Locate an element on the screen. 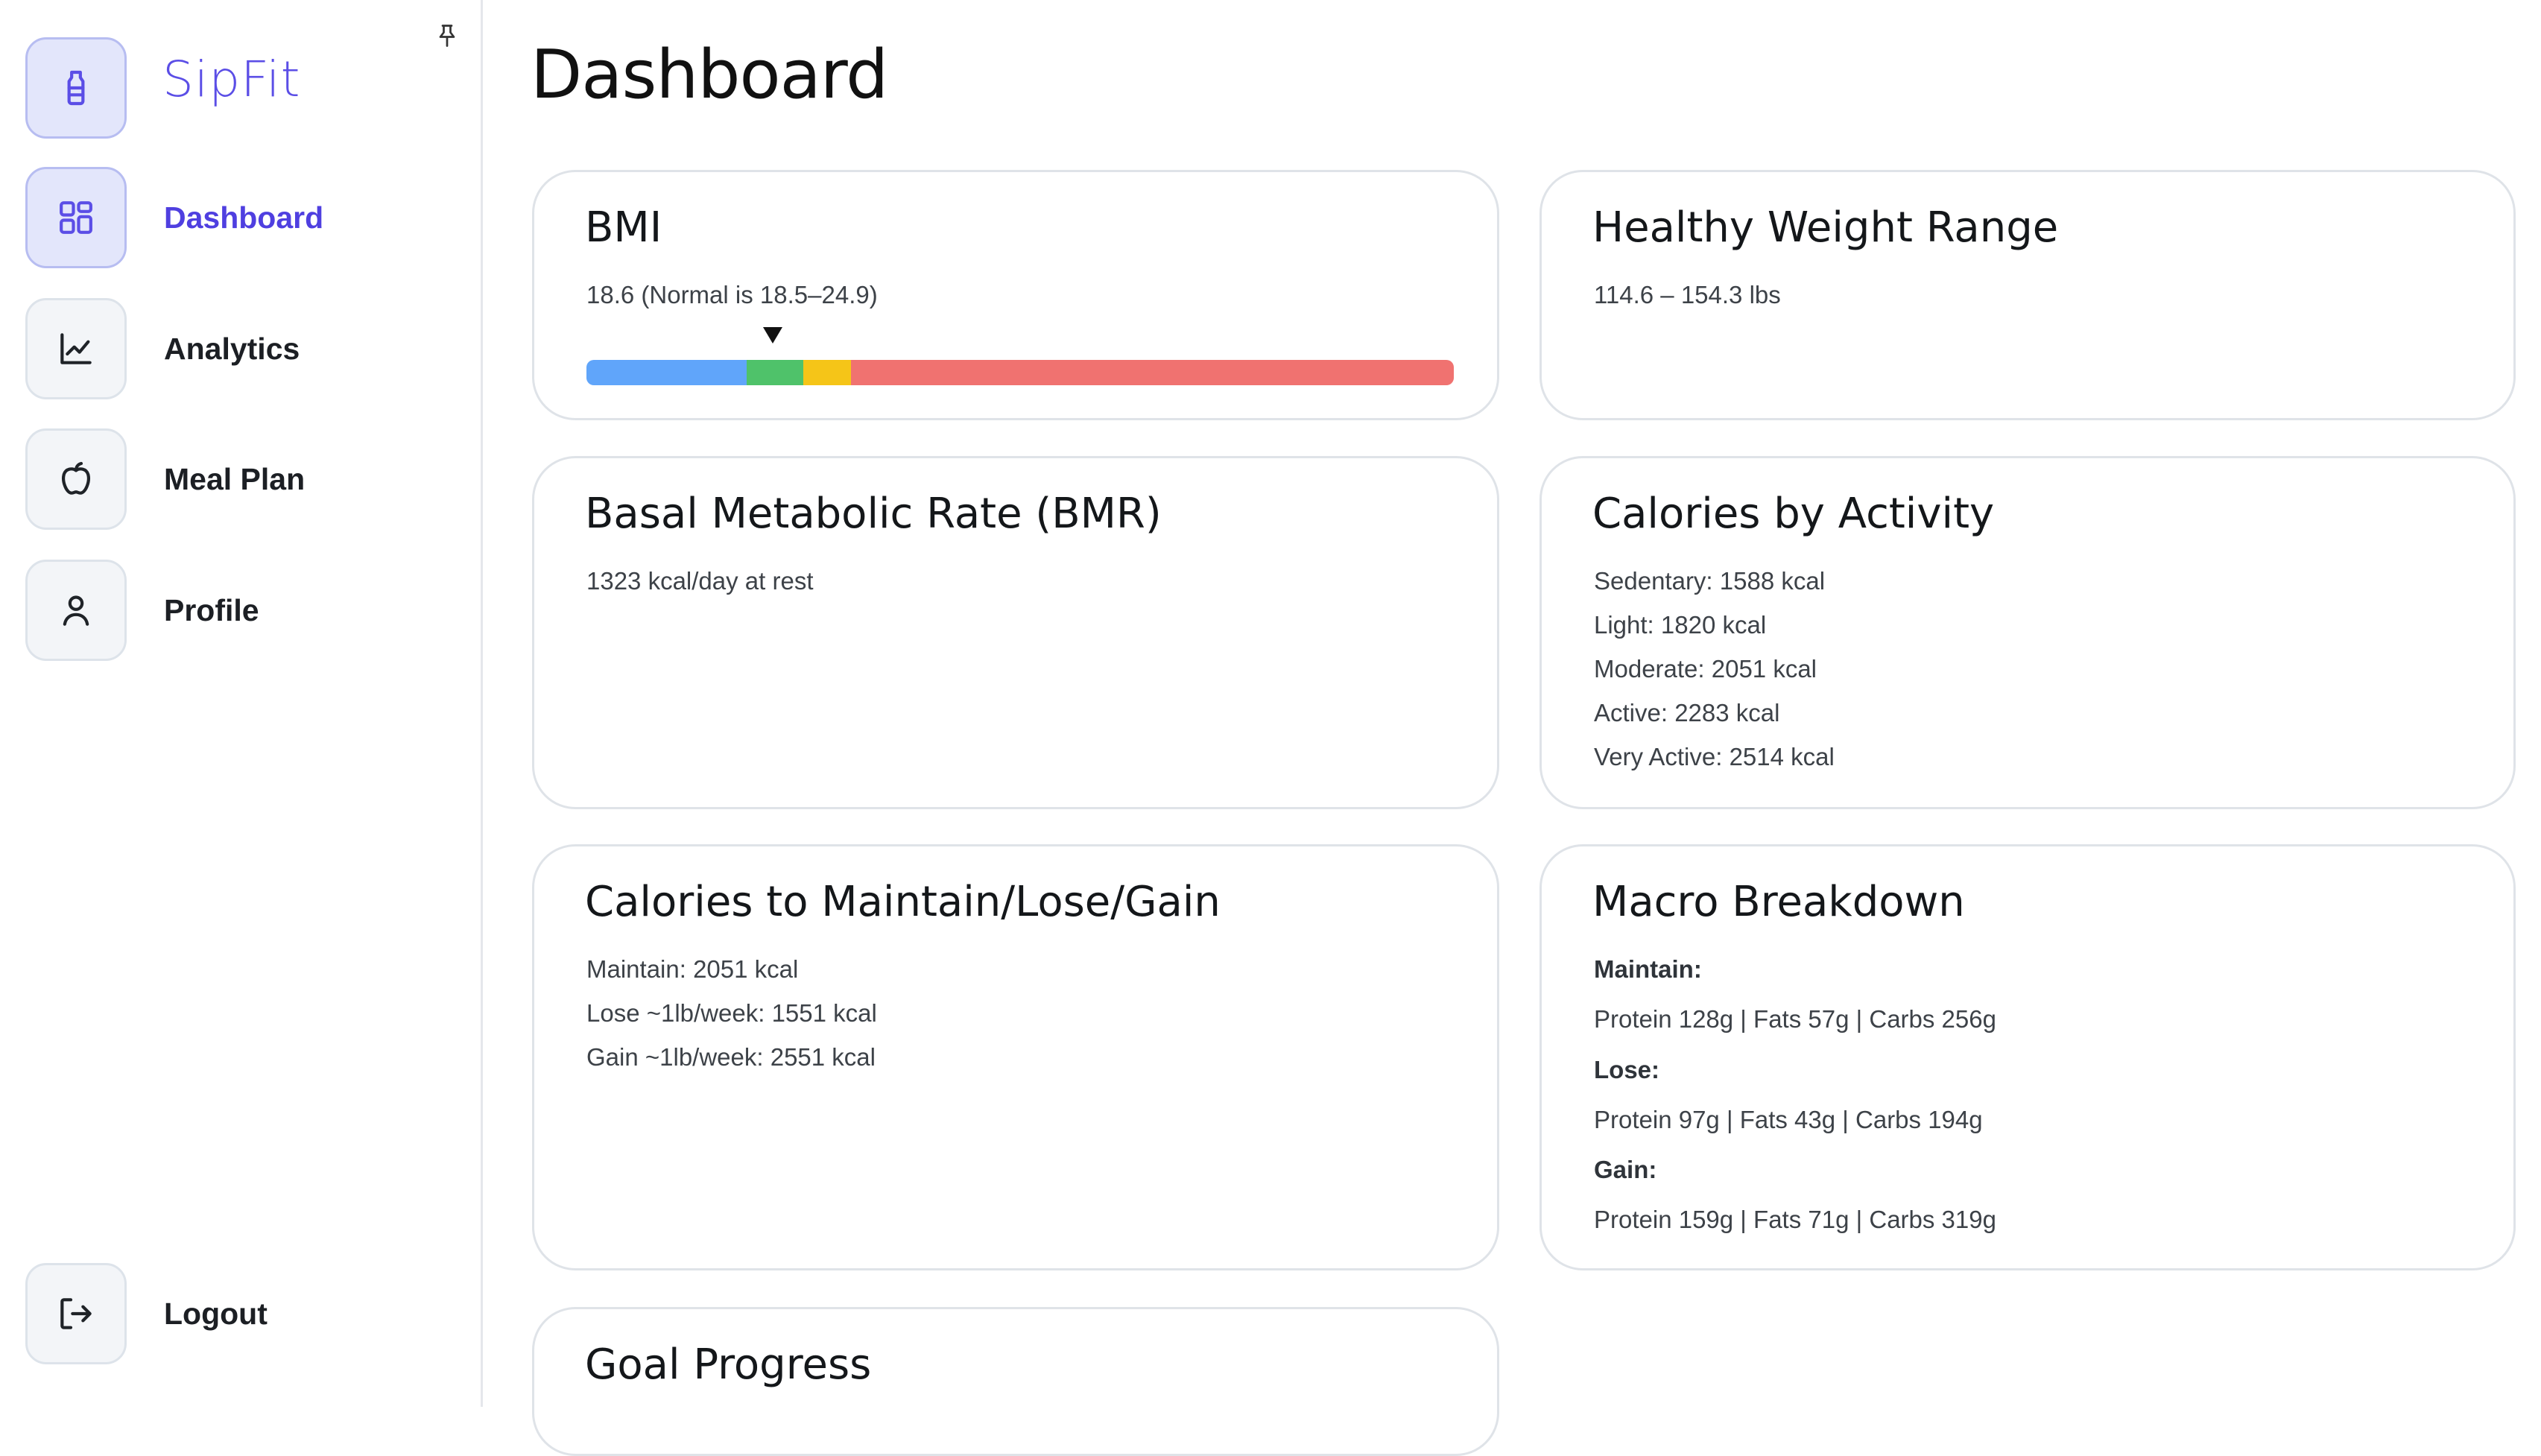  calories-lose: Lose ~1lb/week: 1551 kcal is located at coordinates (731, 1013).